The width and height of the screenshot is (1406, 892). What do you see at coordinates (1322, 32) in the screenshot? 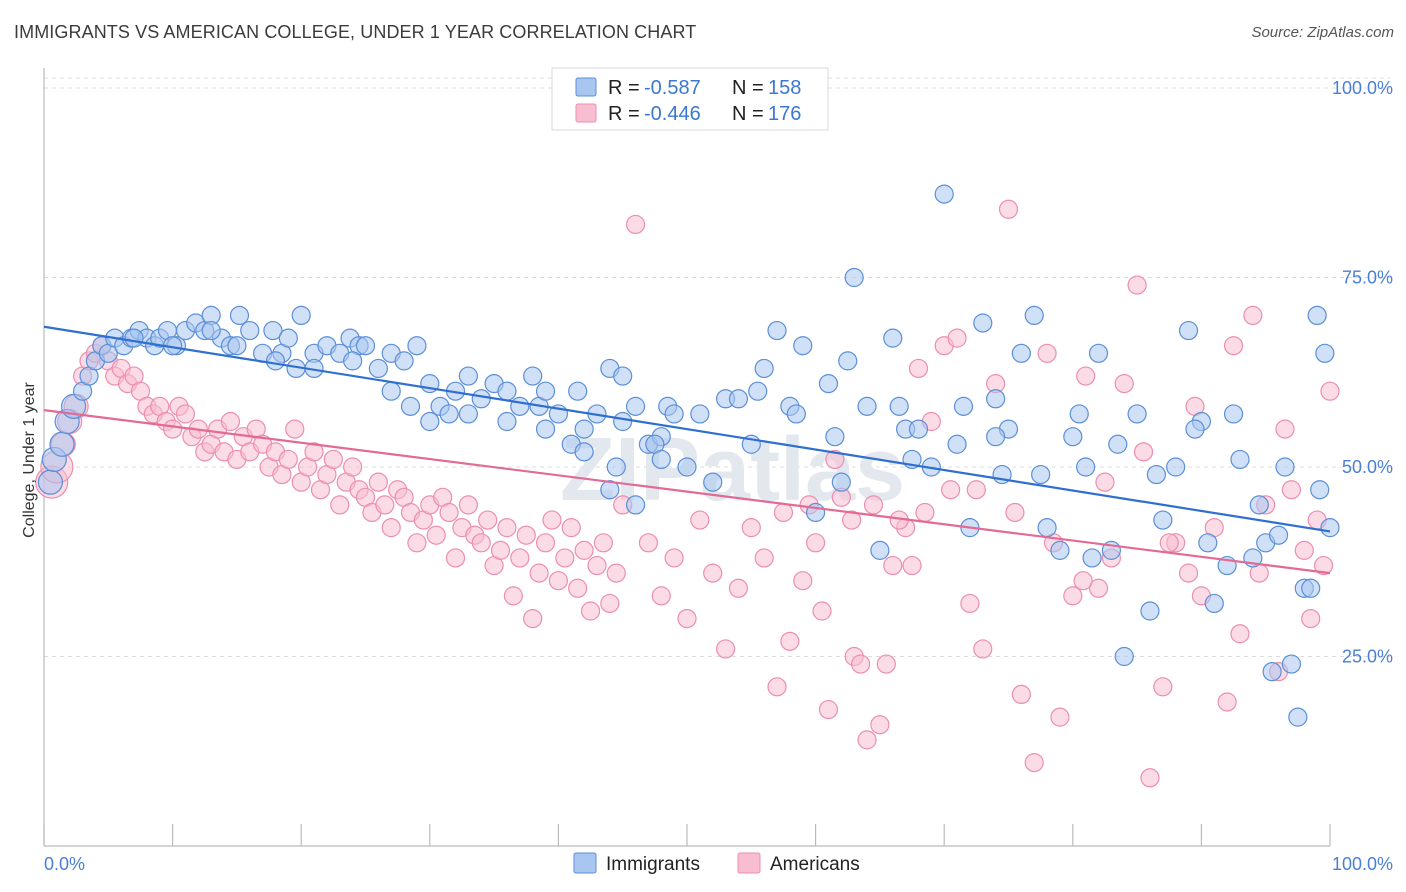
I see `source-credit: Source: ZipAtlas.com` at bounding box center [1322, 32].